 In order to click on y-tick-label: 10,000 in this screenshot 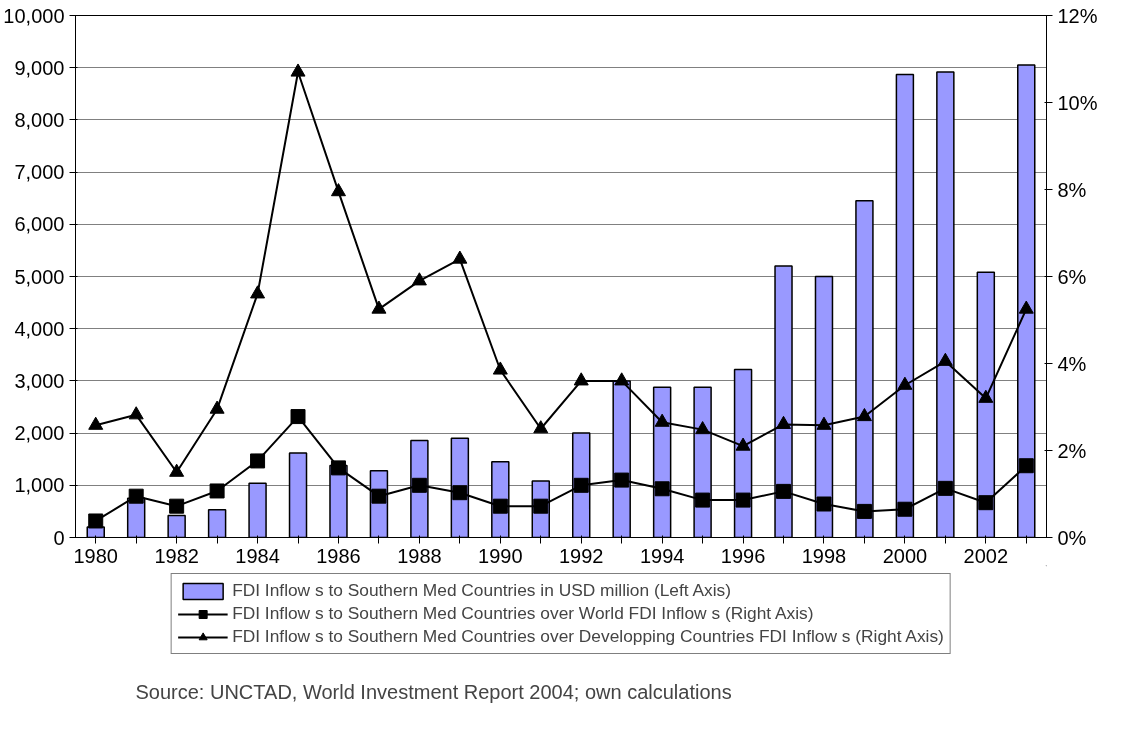, I will do `click(34, 15)`.